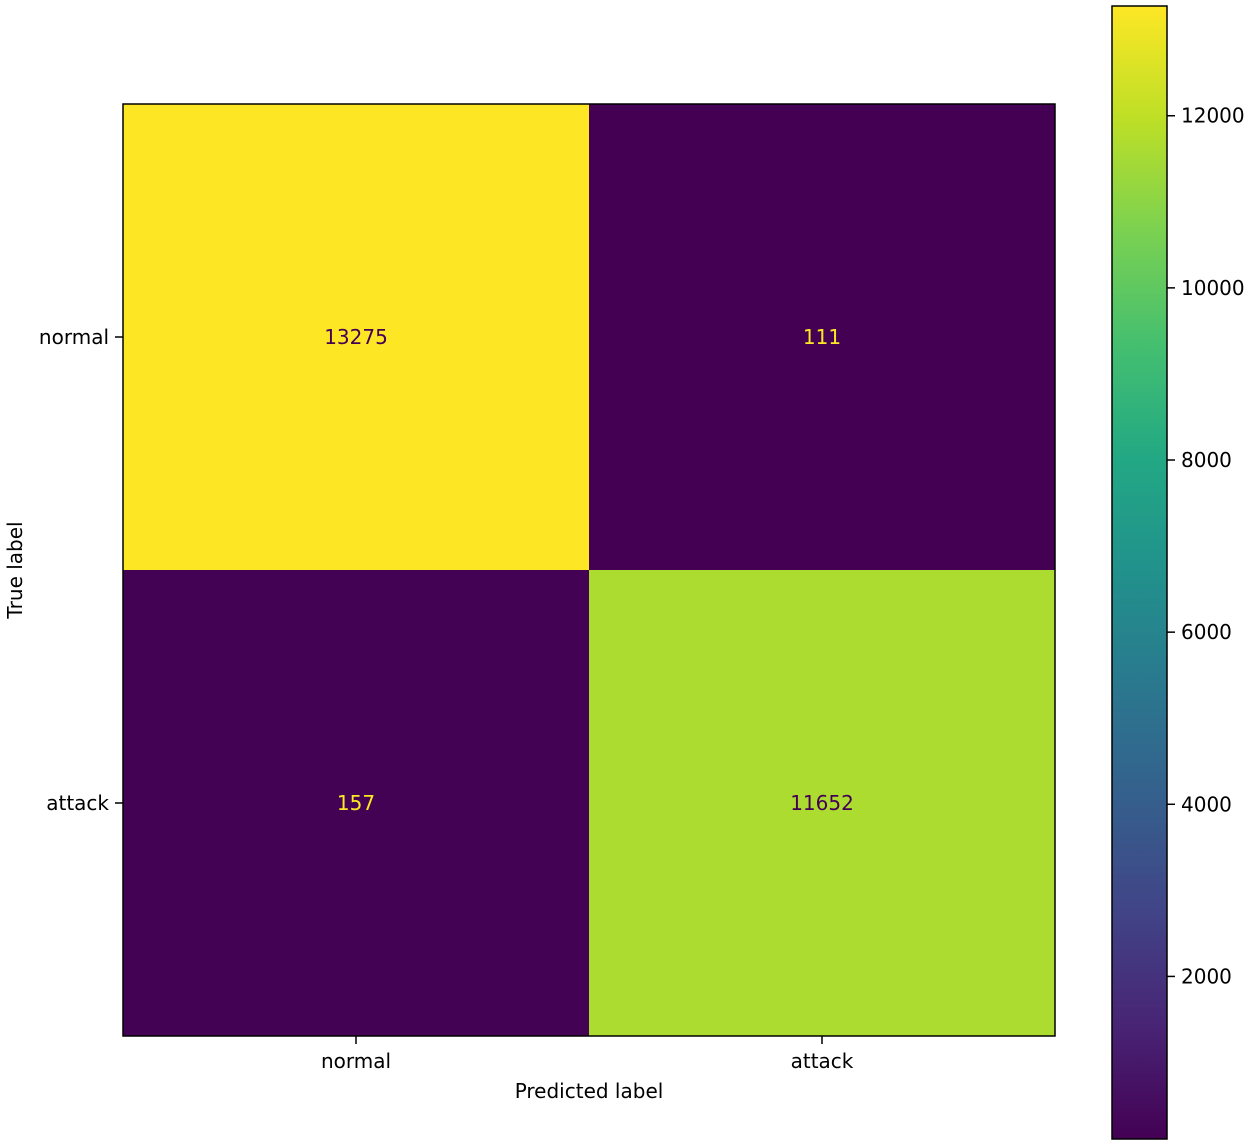 The height and width of the screenshot is (1144, 1250). What do you see at coordinates (77, 803) in the screenshot?
I see `y-tick-label: attack` at bounding box center [77, 803].